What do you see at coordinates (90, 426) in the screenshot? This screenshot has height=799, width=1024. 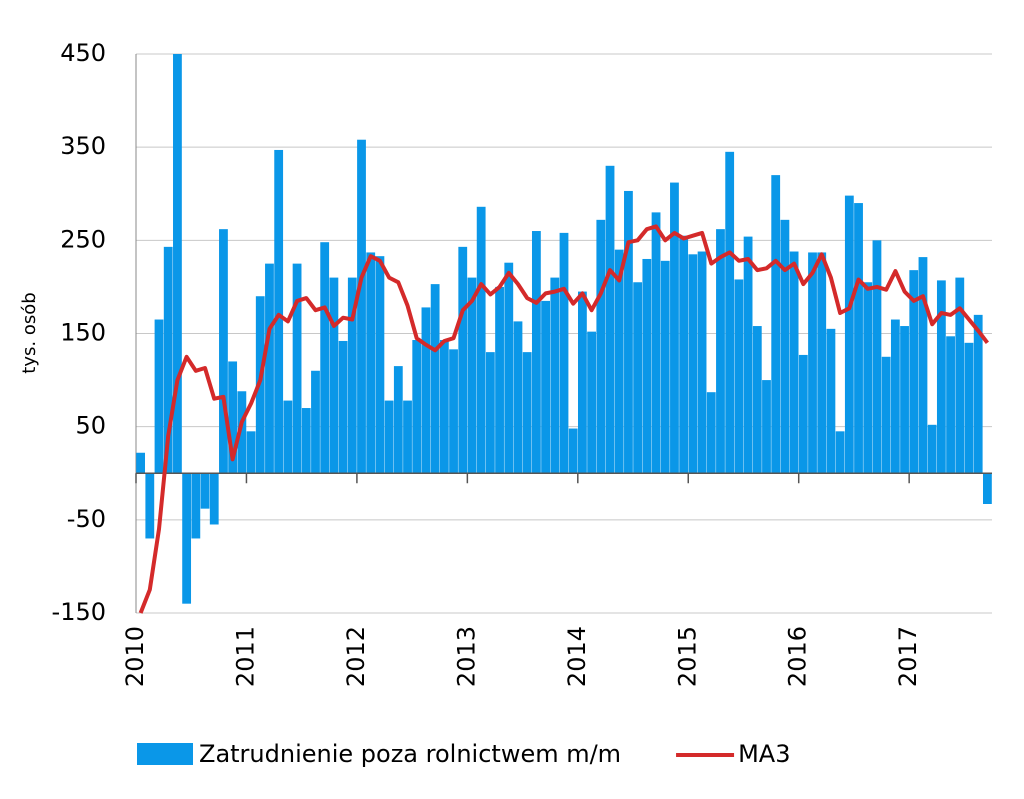 I see `y-tick-label: 50` at bounding box center [90, 426].